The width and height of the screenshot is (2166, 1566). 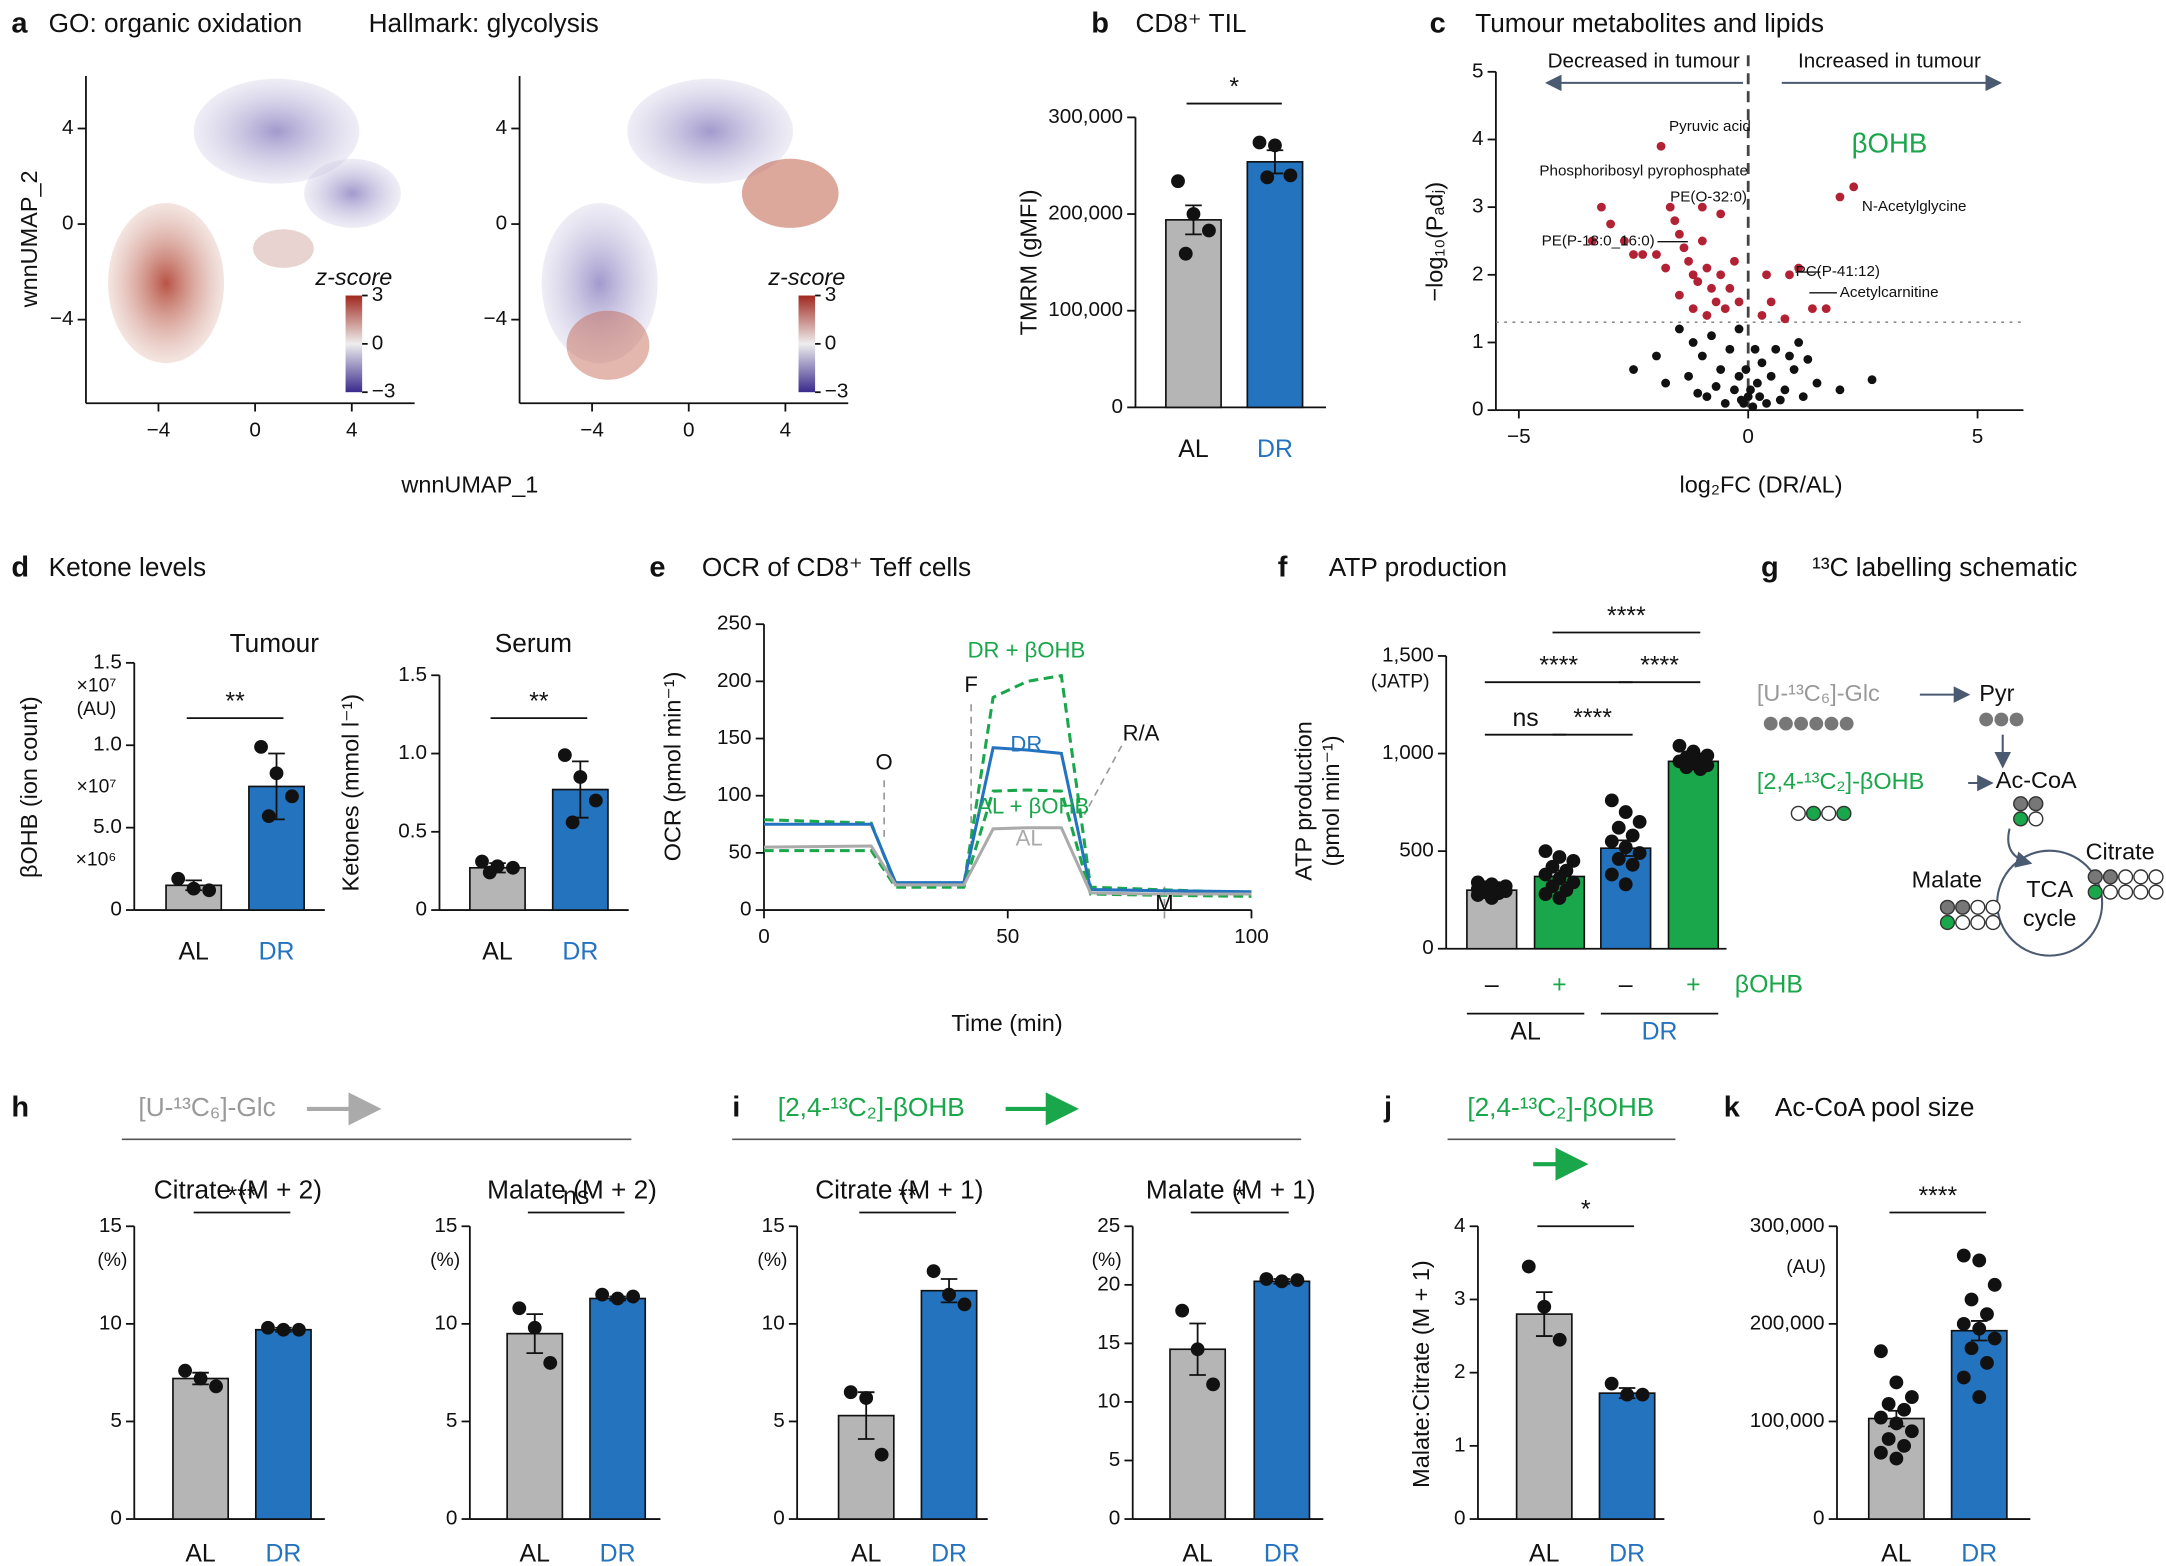 What do you see at coordinates (1029, 262) in the screenshot?
I see `y-axis-label: TMRM (gMFI)` at bounding box center [1029, 262].